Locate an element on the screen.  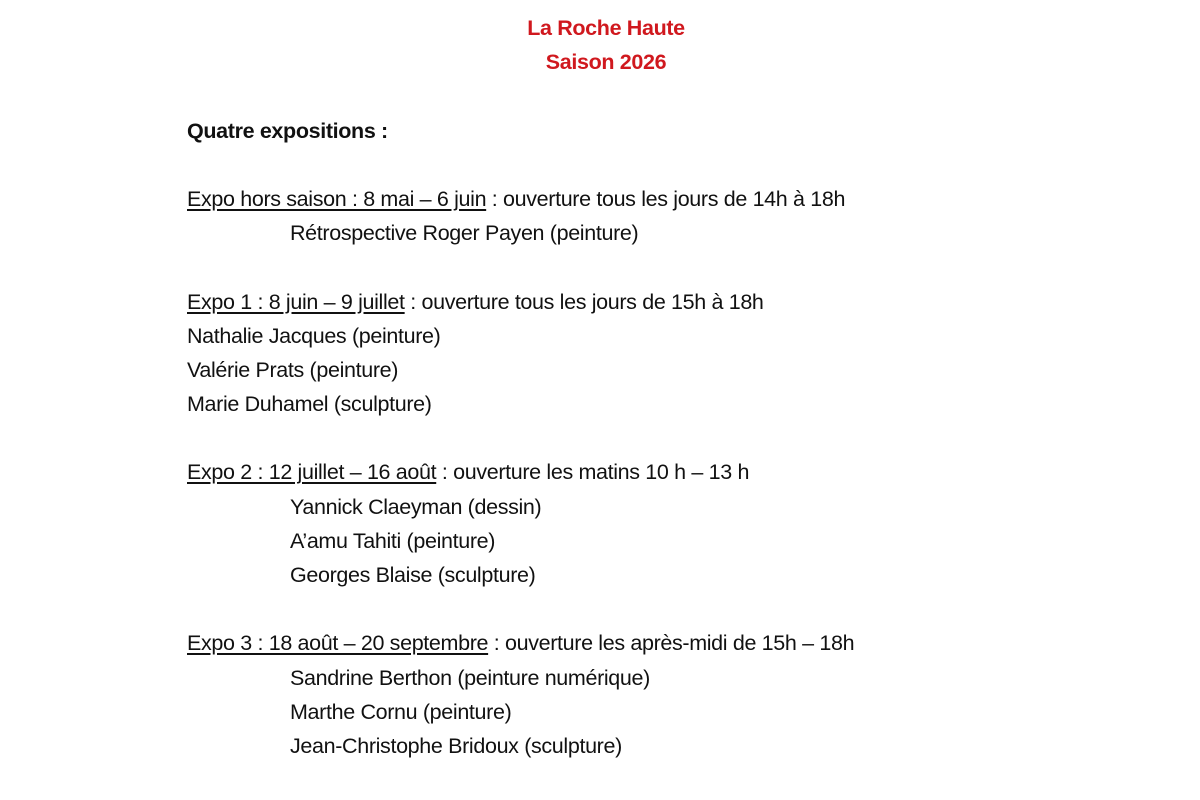
expo-dates: Expo 2 : 12 juillet – 16 août is located at coordinates (312, 472).